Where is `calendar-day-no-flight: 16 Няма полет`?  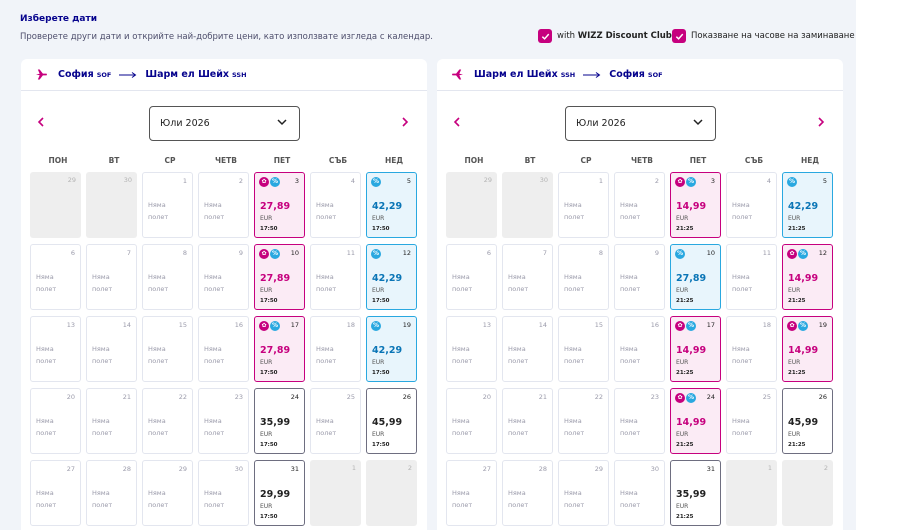
calendar-day-no-flight: 16 Няма полет is located at coordinates (639, 349).